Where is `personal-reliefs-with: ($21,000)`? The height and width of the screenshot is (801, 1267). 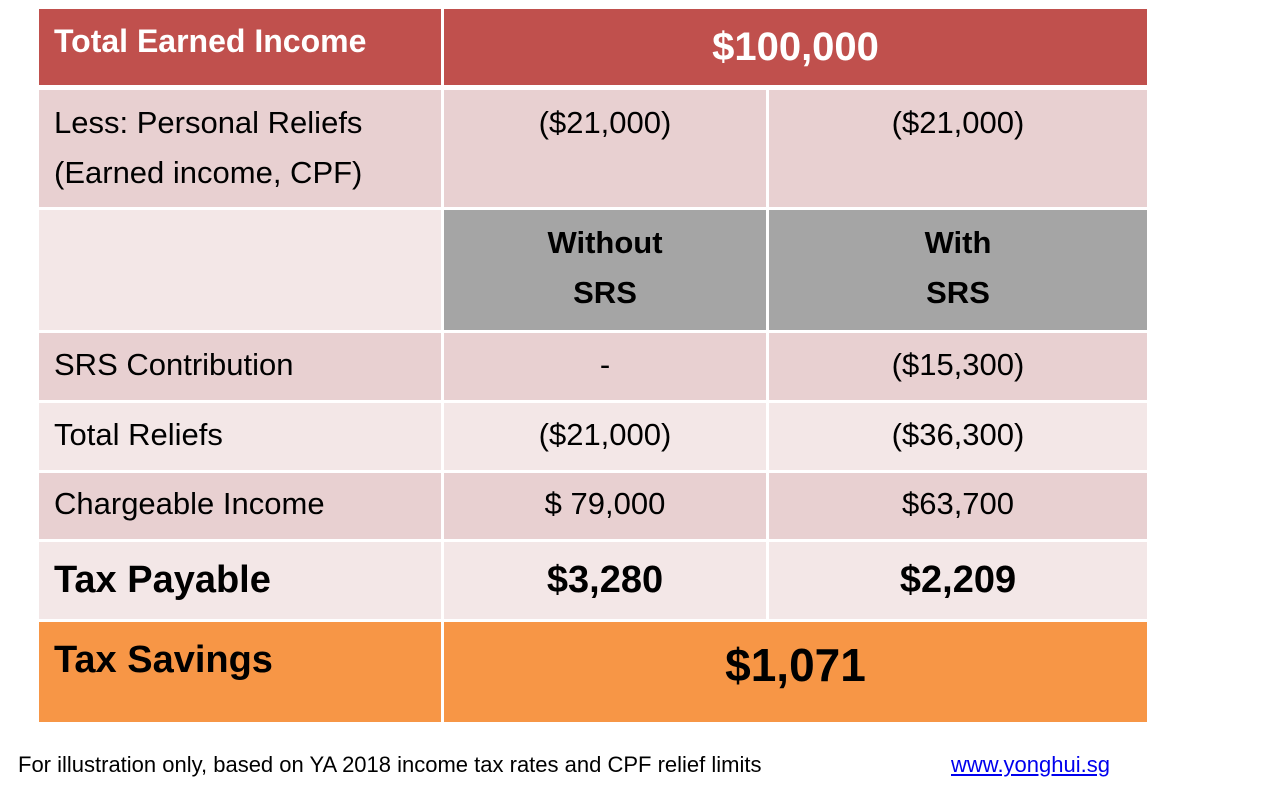
personal-reliefs-with: ($21,000) is located at coordinates (958, 148).